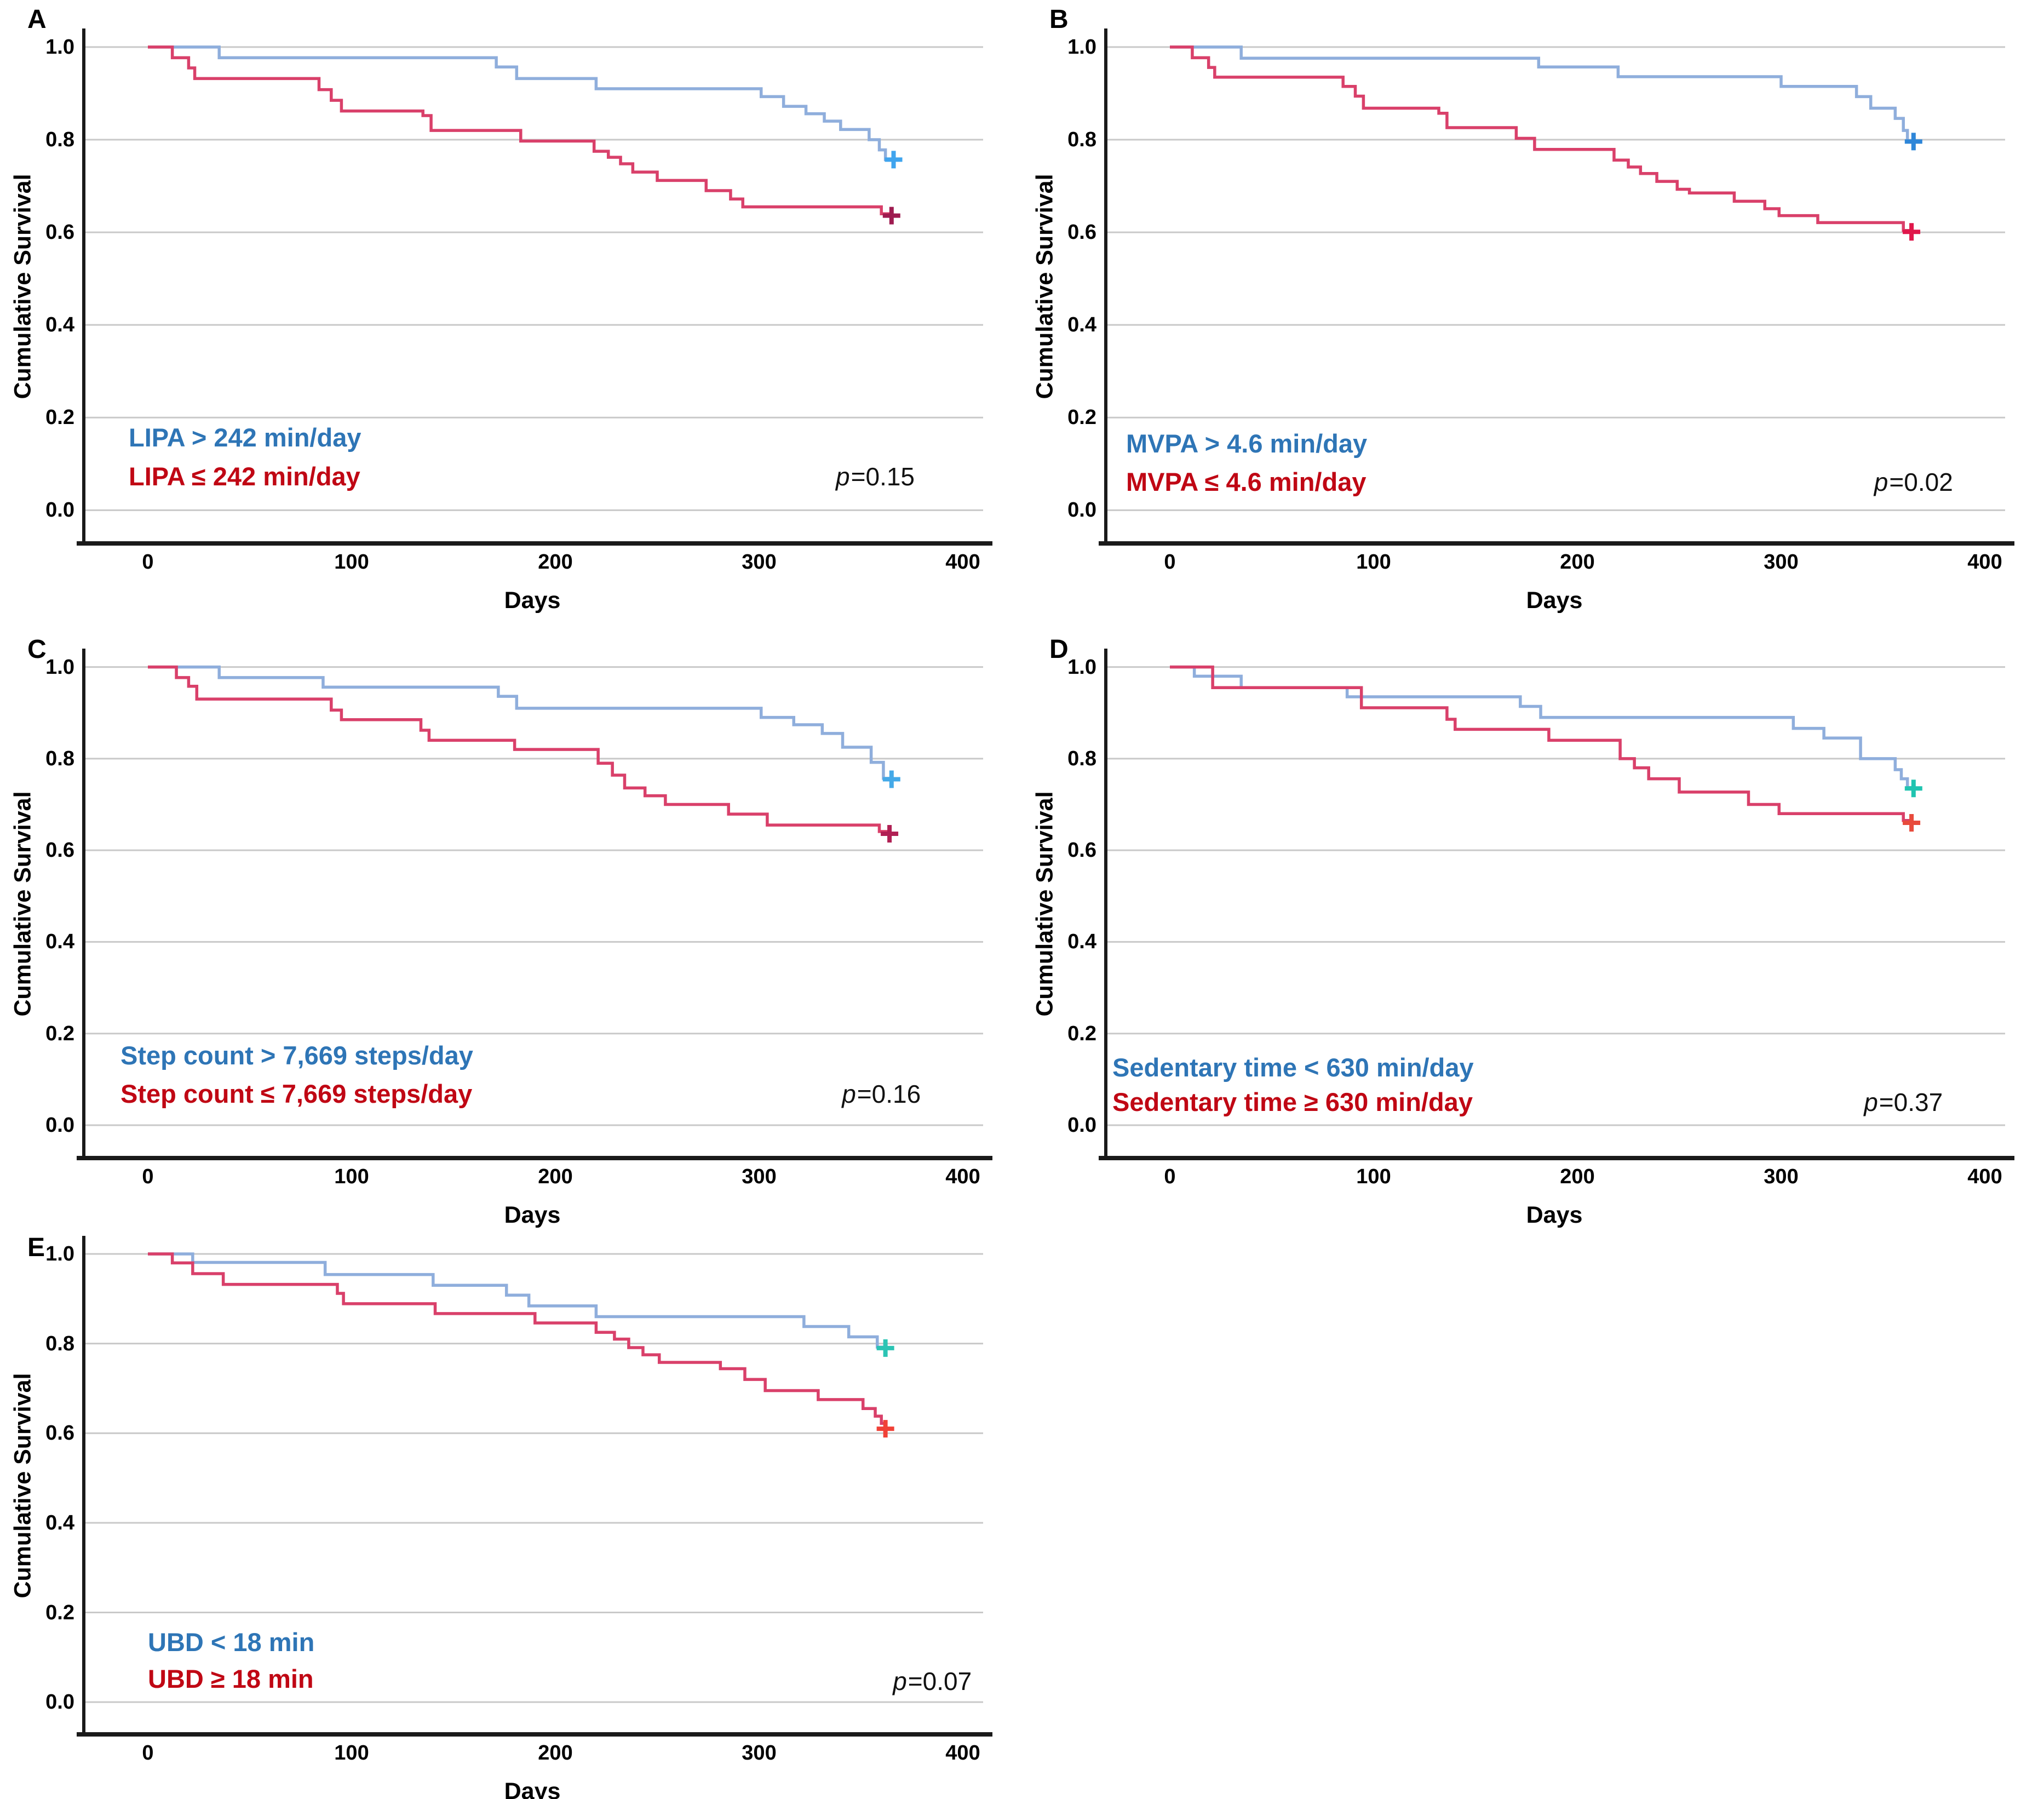 This screenshot has height=1799, width=2044. What do you see at coordinates (534, 287) in the screenshot?
I see `survival-plot-a` at bounding box center [534, 287].